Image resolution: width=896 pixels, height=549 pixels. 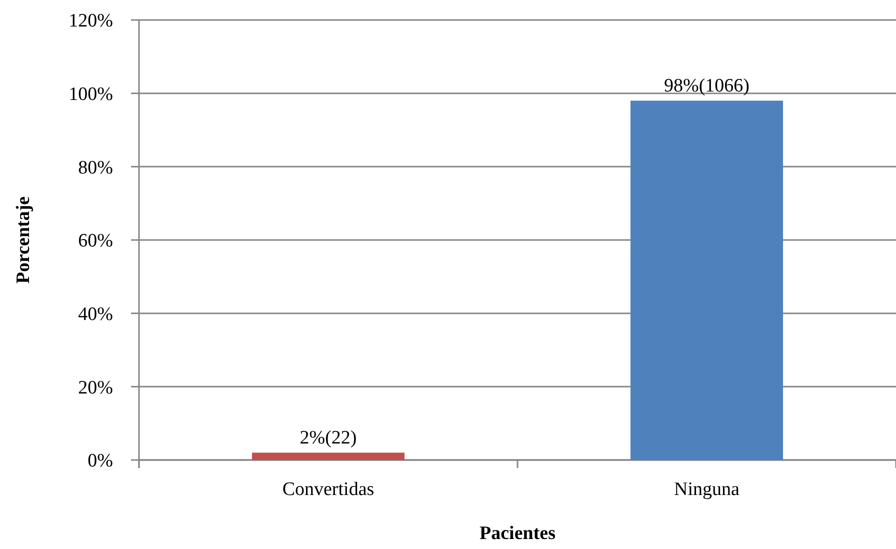 I want to click on y-tick-label: 100%, so click(x=91, y=94).